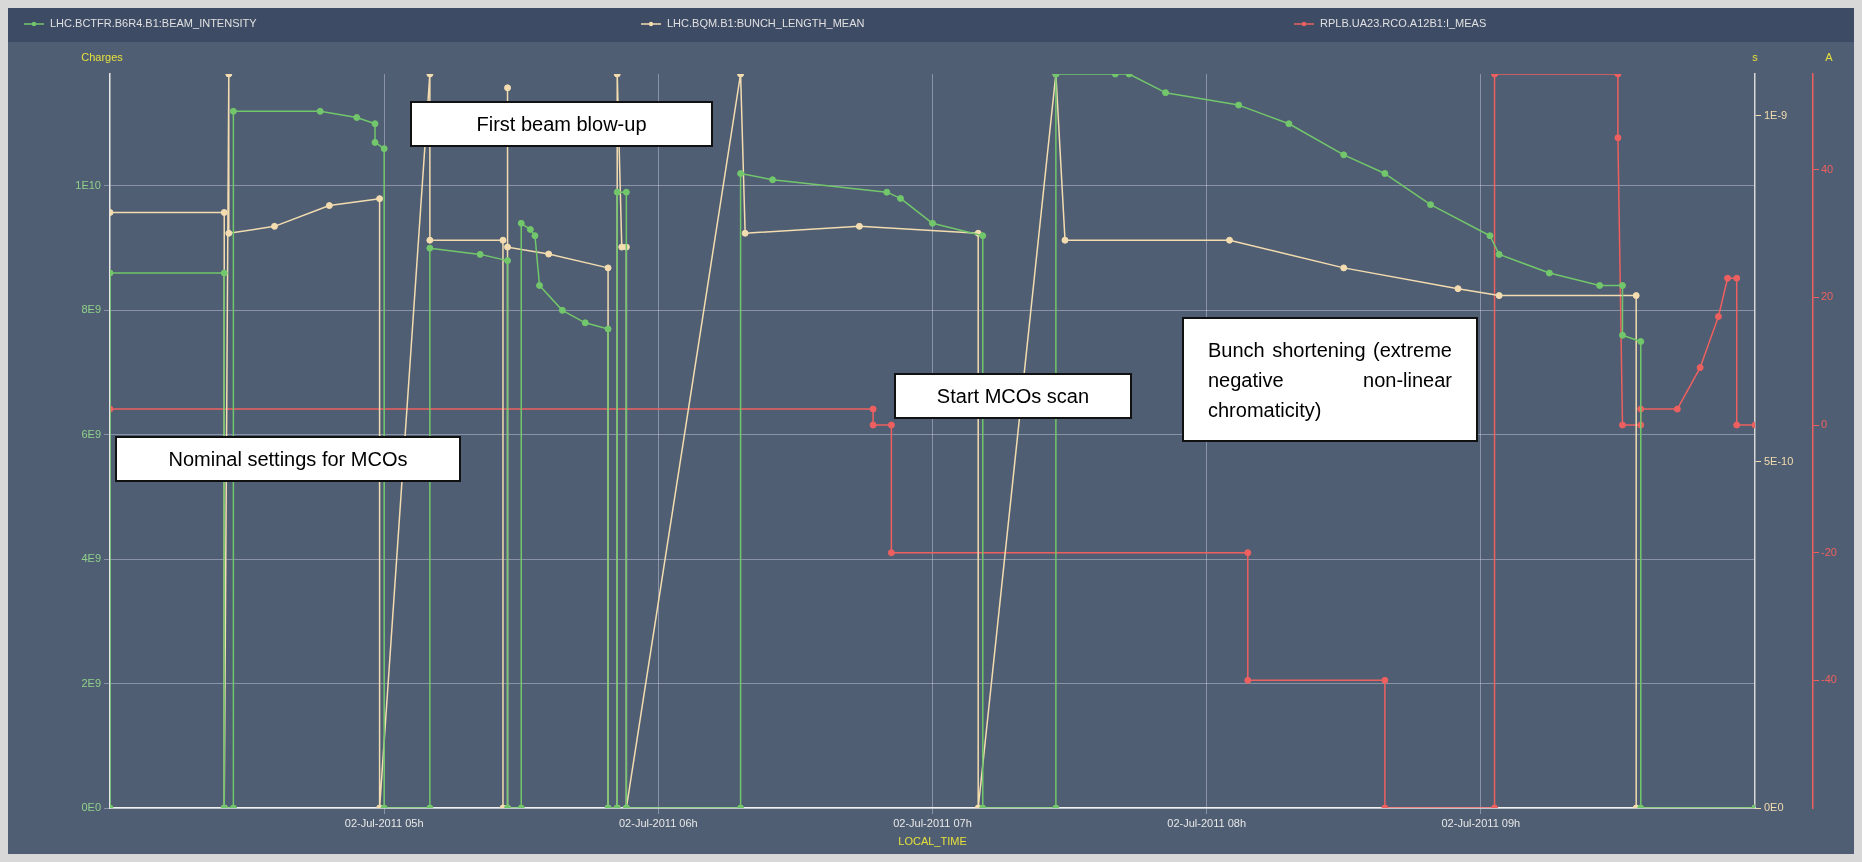 This screenshot has width=1862, height=862. What do you see at coordinates (1829, 57) in the screenshot?
I see `y3-axis-title: A` at bounding box center [1829, 57].